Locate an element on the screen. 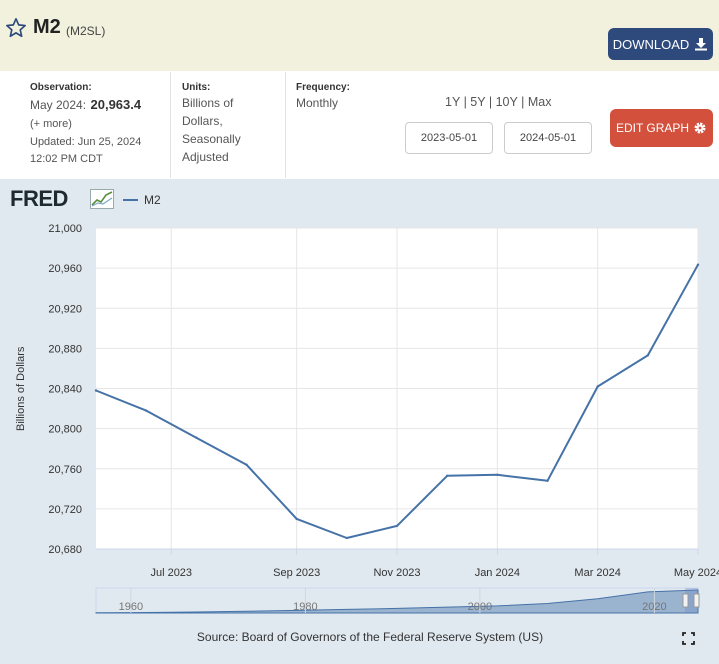  fullscreen-icon is located at coordinates (688, 638).